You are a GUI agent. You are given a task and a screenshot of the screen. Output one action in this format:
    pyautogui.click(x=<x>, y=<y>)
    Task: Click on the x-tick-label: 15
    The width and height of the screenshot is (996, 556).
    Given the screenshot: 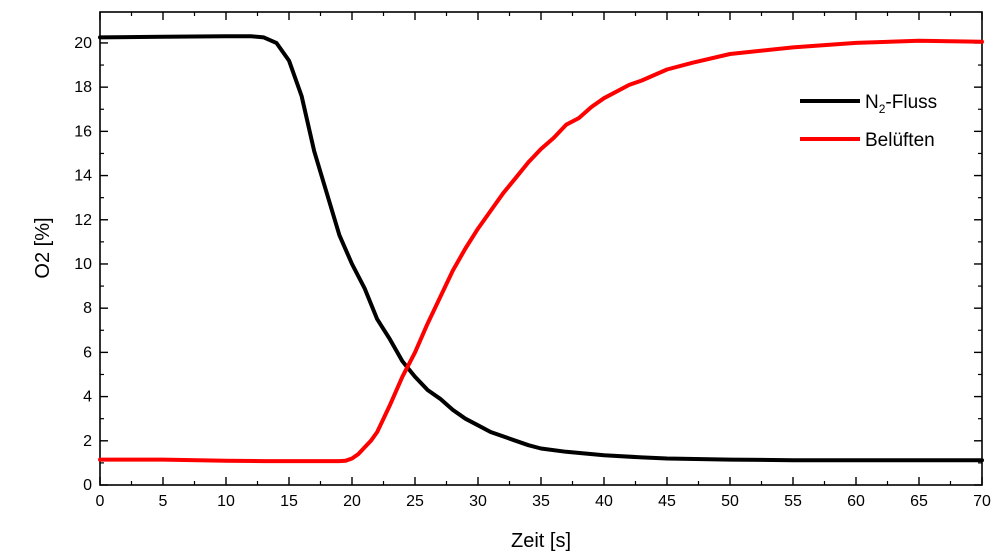 What is the action you would take?
    pyautogui.click(x=289, y=501)
    